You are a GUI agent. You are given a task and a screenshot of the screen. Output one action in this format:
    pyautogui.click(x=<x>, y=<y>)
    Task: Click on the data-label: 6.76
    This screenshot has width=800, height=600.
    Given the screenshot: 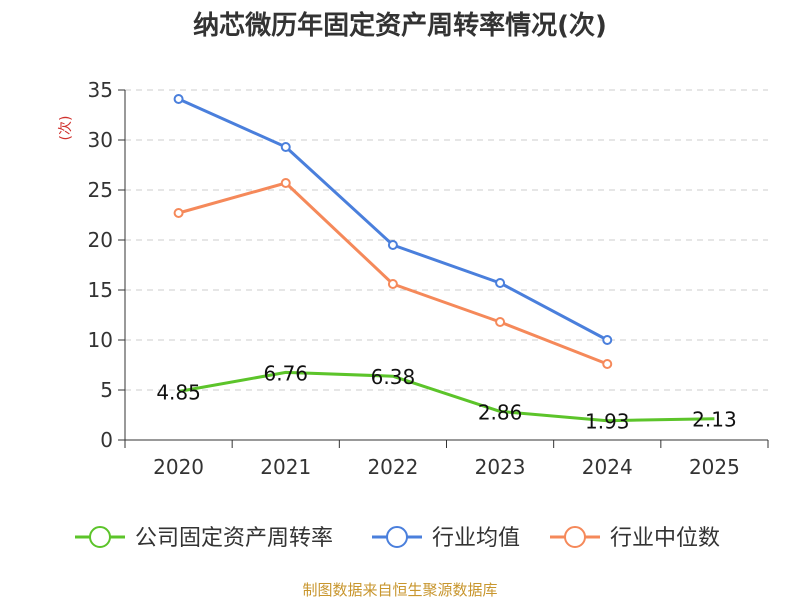 What is the action you would take?
    pyautogui.click(x=285, y=373)
    